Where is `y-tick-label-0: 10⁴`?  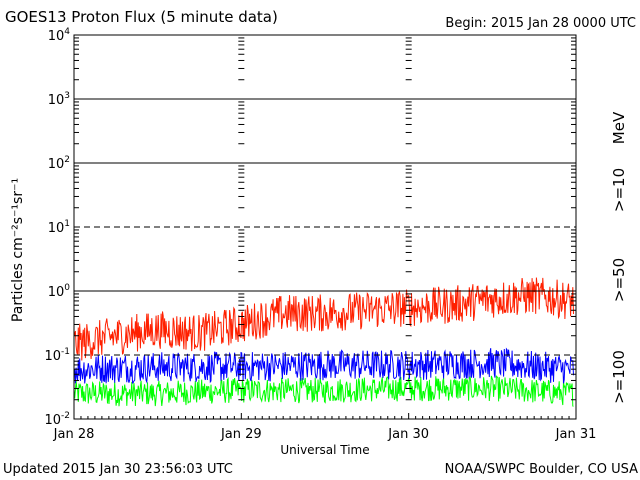 y-tick-label-0: 10⁴ is located at coordinates (59, 35).